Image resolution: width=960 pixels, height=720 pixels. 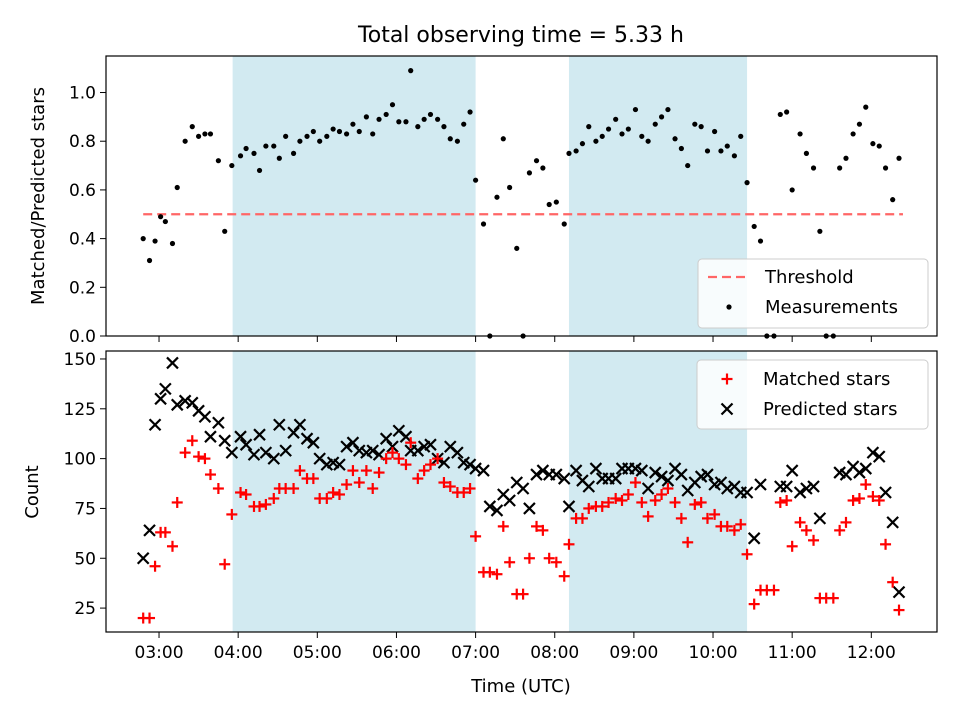 I want to click on y-tick-label: 0.2, so click(x=82, y=288).